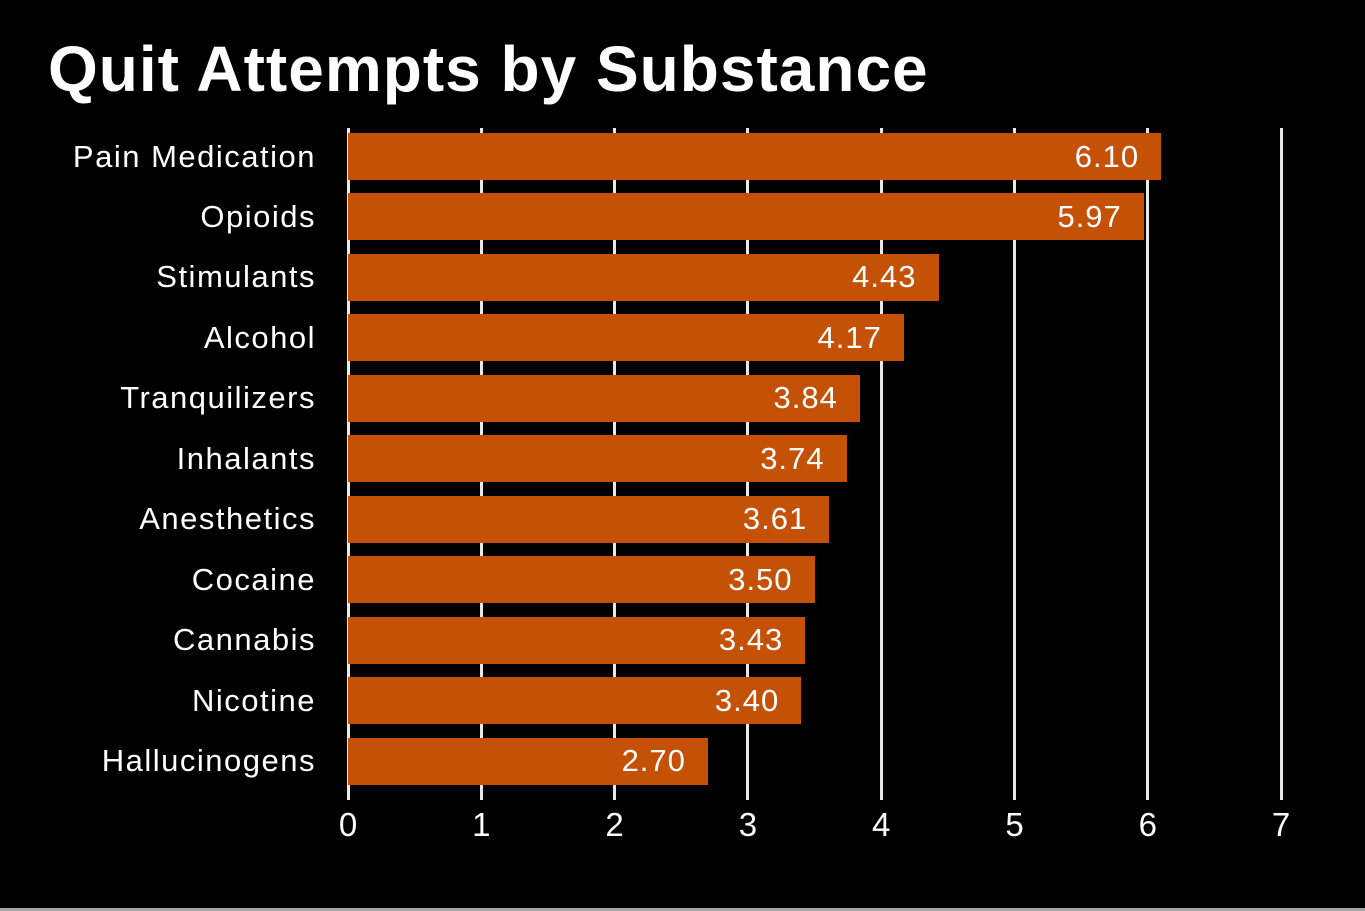 Image resolution: width=1365 pixels, height=911 pixels. What do you see at coordinates (881, 824) in the screenshot?
I see `x-axis-tick-label: 4` at bounding box center [881, 824].